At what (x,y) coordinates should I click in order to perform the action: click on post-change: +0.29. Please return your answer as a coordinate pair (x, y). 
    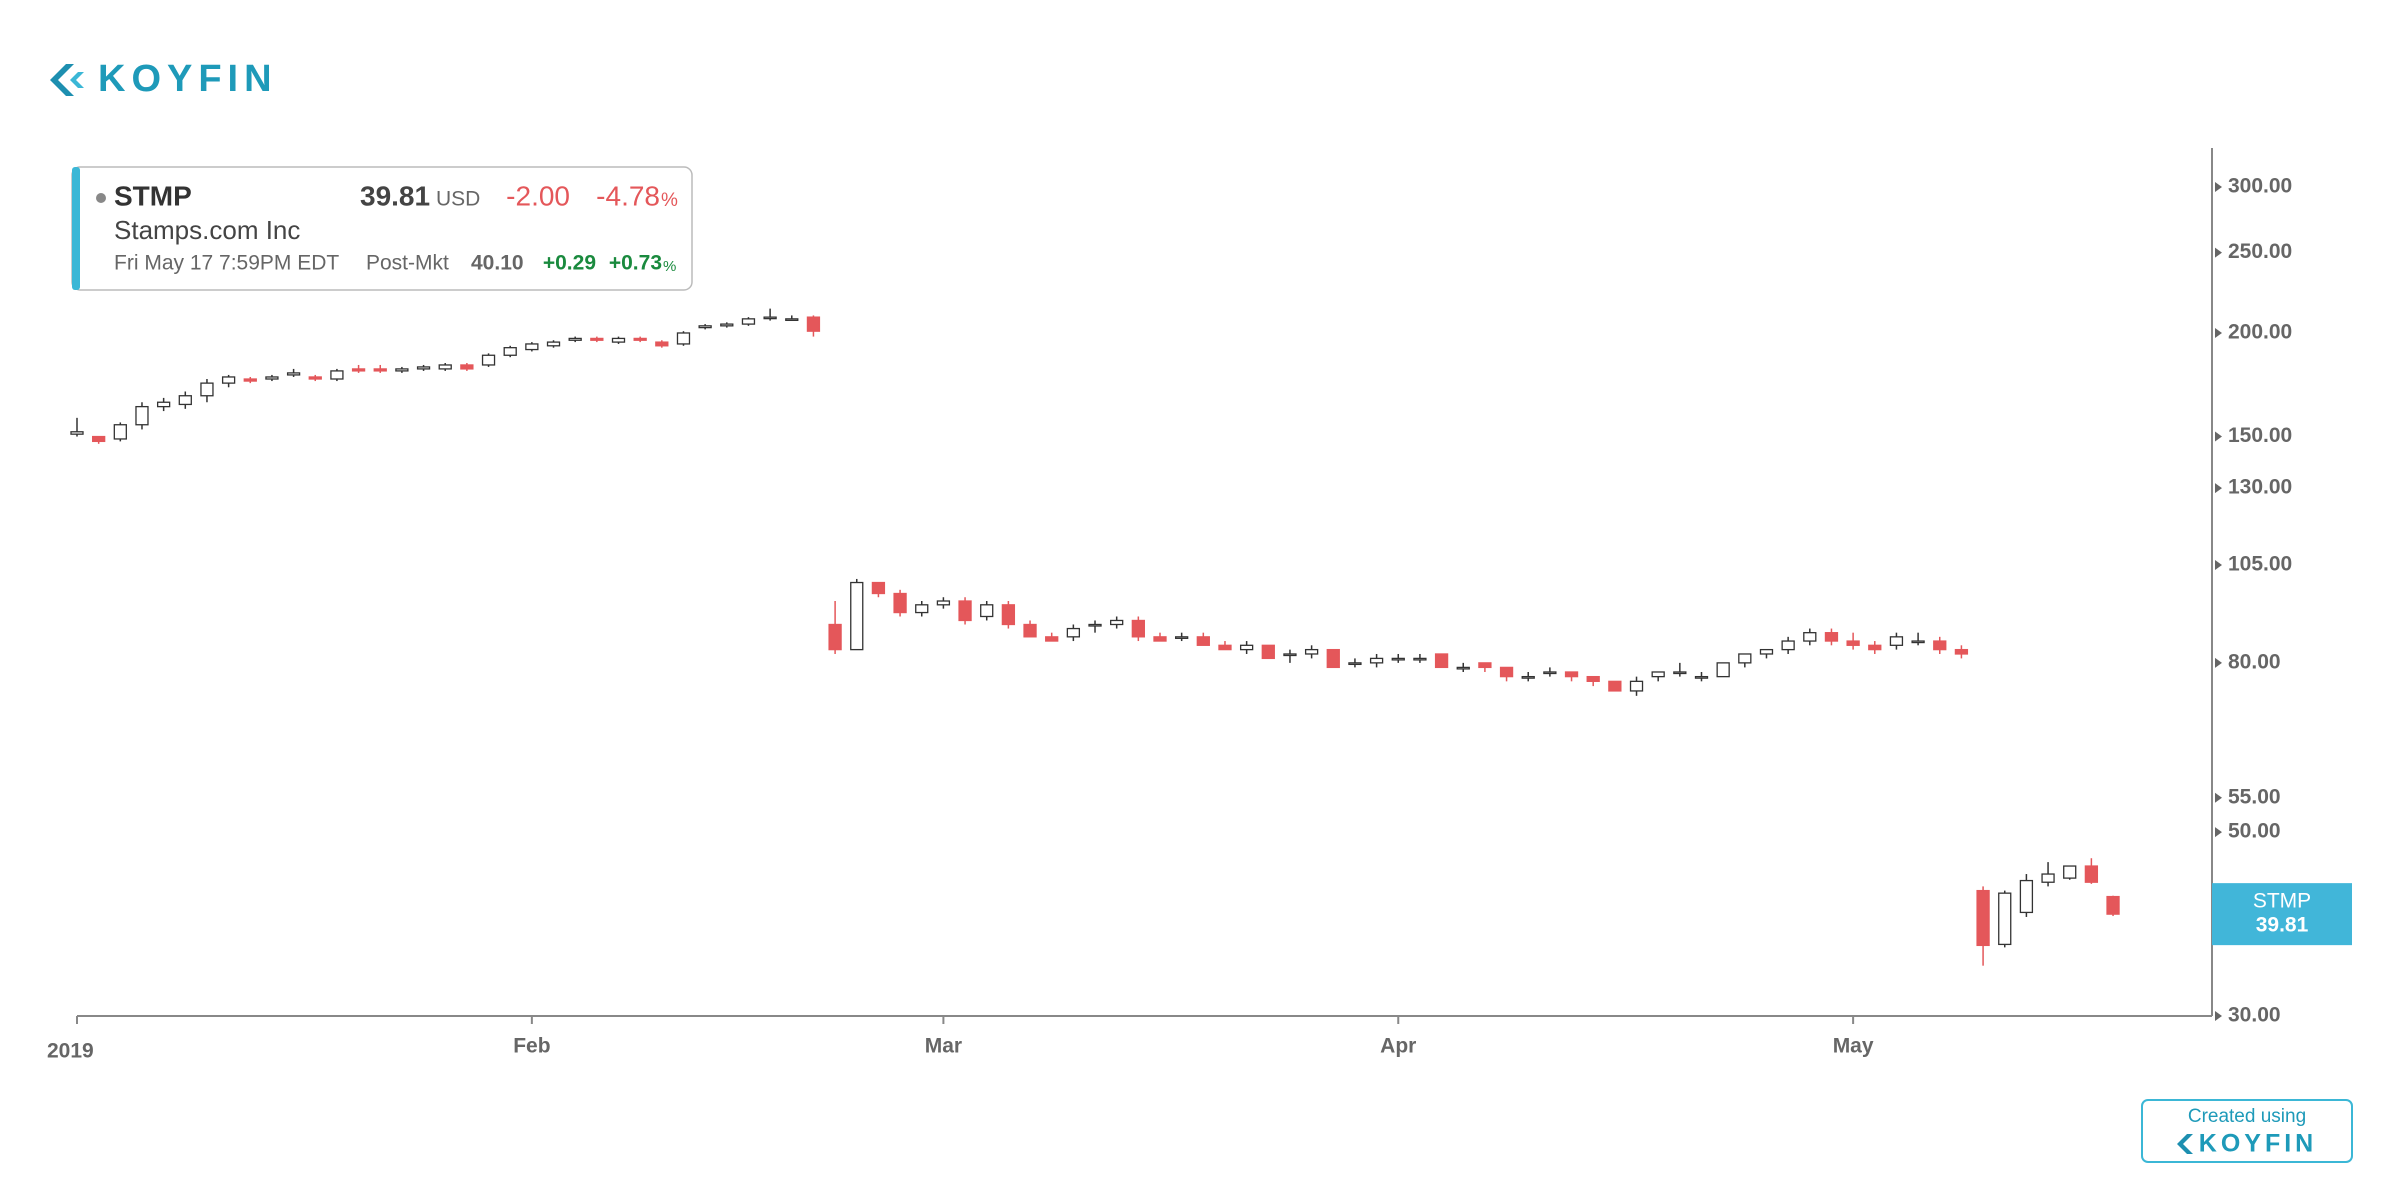
    Looking at the image, I should click on (569, 263).